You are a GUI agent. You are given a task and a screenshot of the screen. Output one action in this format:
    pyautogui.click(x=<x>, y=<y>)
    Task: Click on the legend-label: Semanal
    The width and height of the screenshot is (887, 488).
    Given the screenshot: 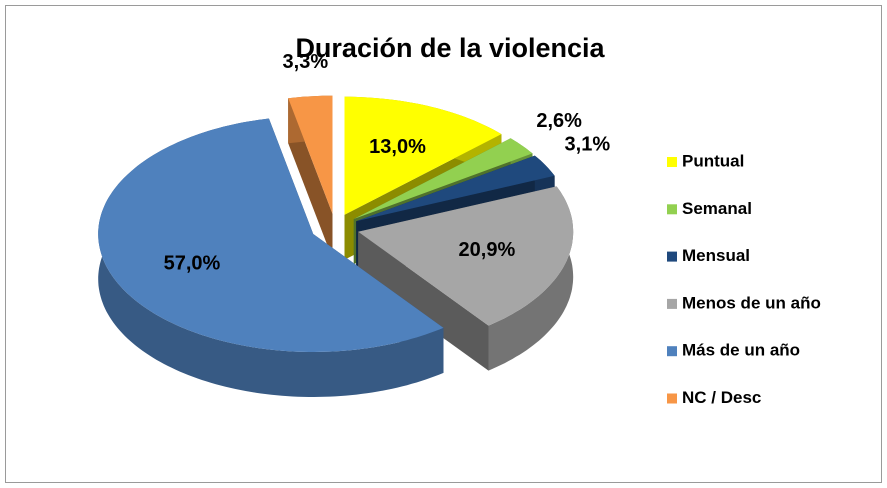 What is the action you would take?
    pyautogui.click(x=717, y=208)
    